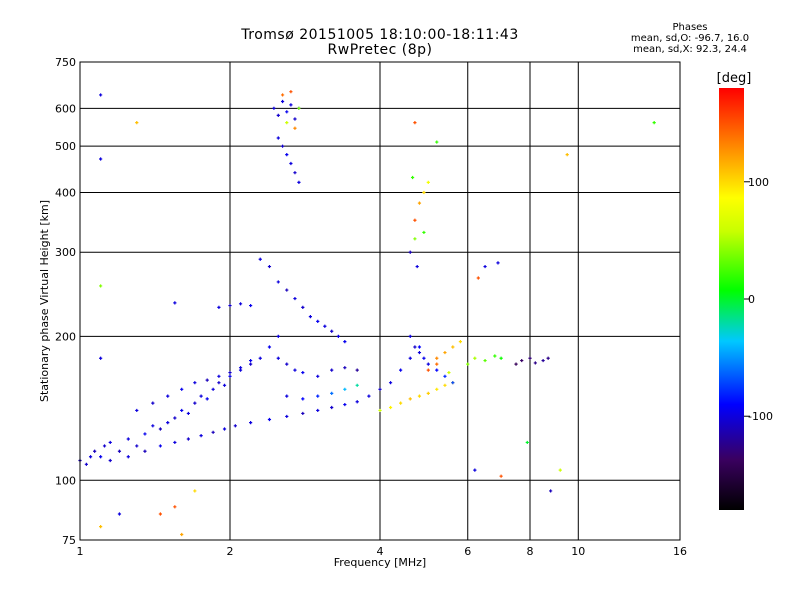 This screenshot has width=800, height=600. I want to click on y-axis-ticks: 75 100 200 300 400 500 600 750, so click(65, 301).